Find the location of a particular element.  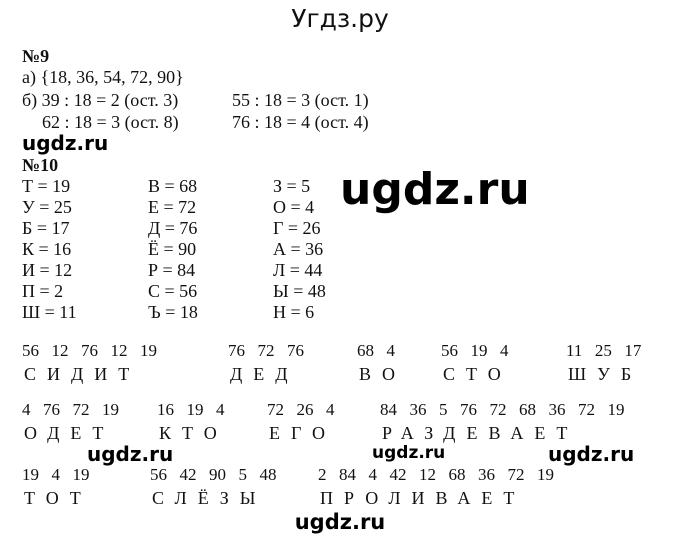

letter-code: З = 5 is located at coordinates (292, 186).